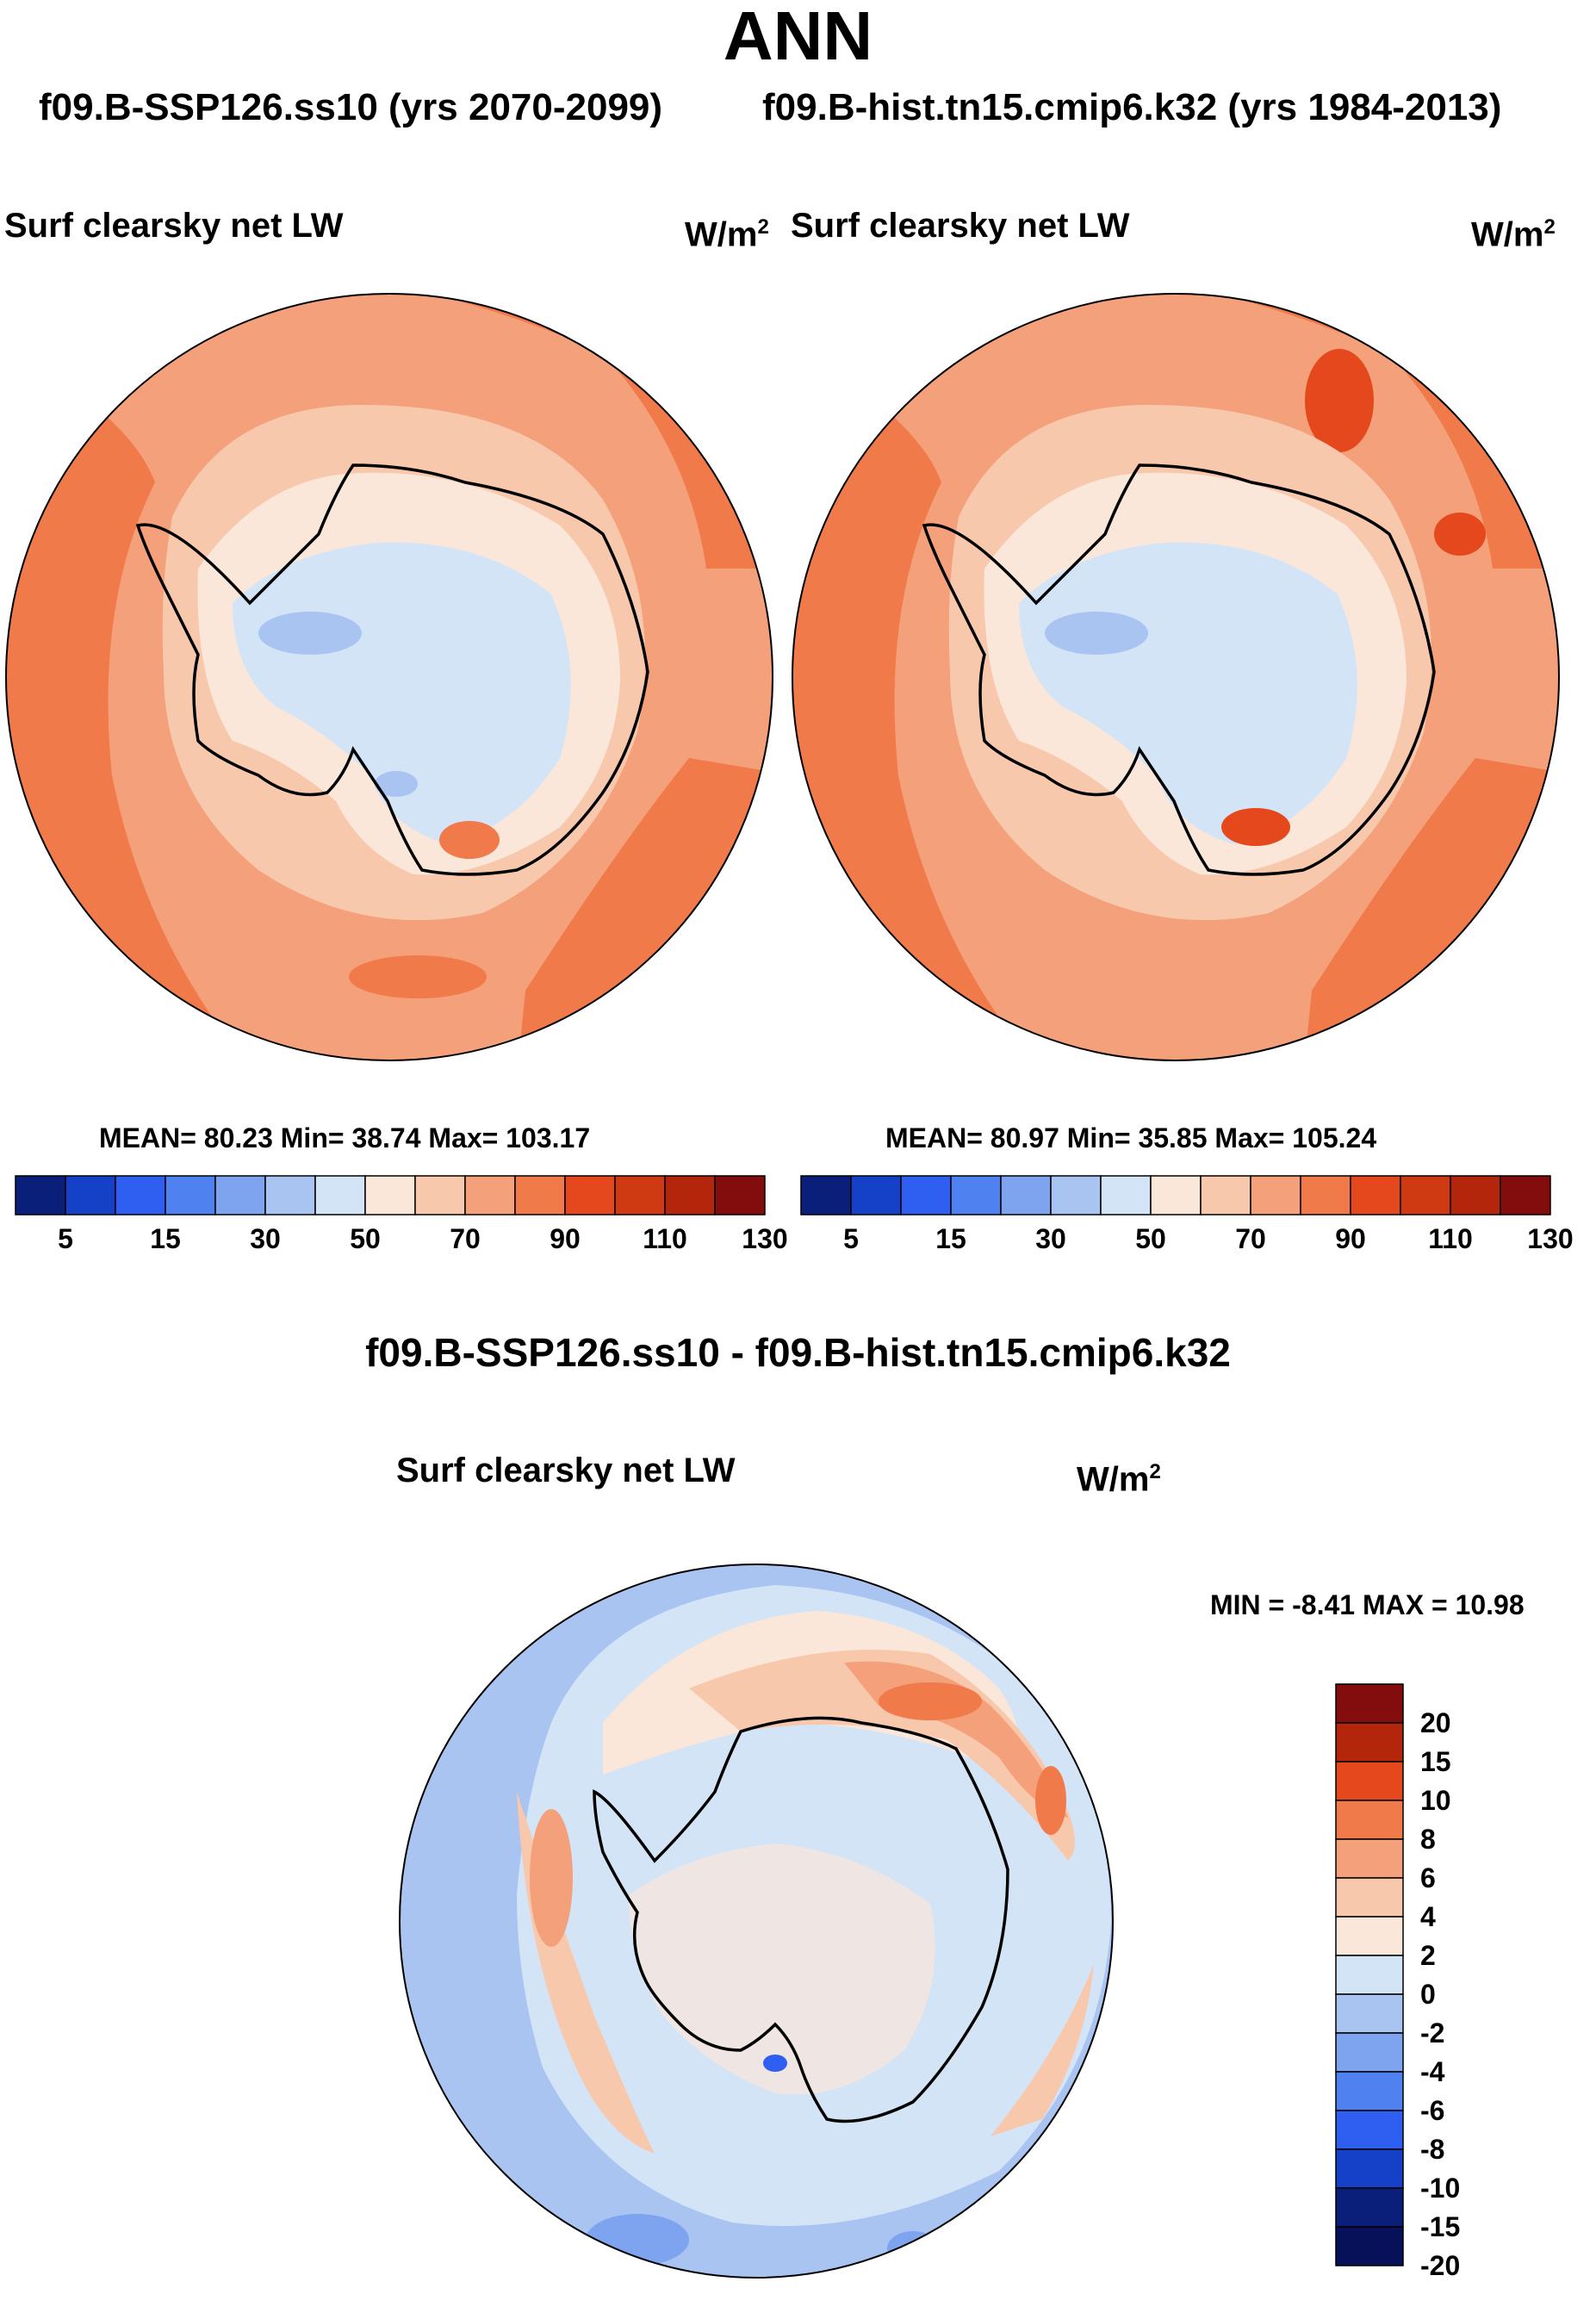 The width and height of the screenshot is (1596, 2319). Describe the element at coordinates (1428, 1877) in the screenshot. I see `colorbar-tick-label: 6` at that location.